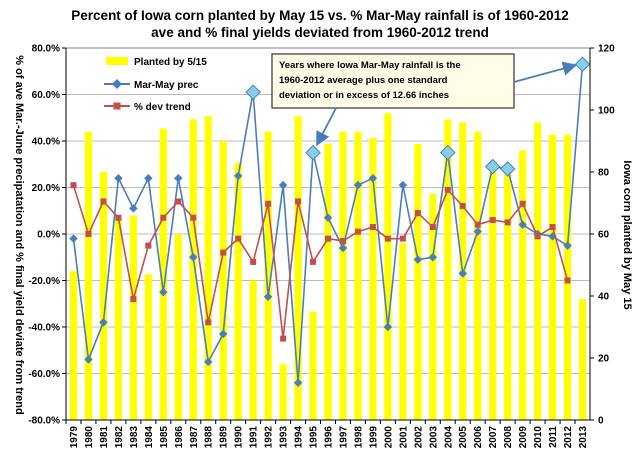  I want to click on bar-planted-1992, so click(268, 275).